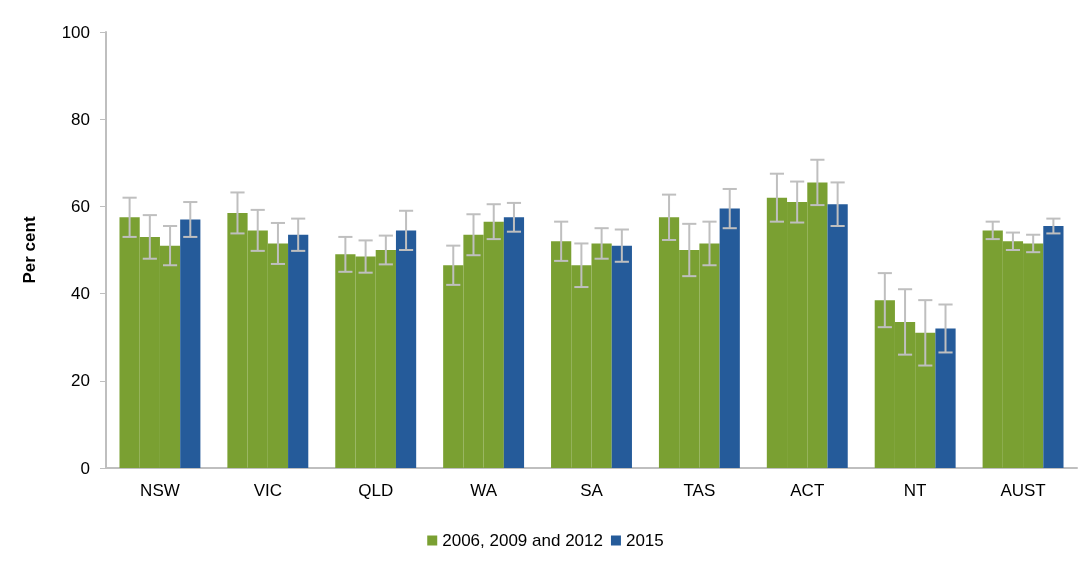 This screenshot has width=1091, height=562. What do you see at coordinates (75, 32) in the screenshot?
I see `y-tick-label: 100` at bounding box center [75, 32].